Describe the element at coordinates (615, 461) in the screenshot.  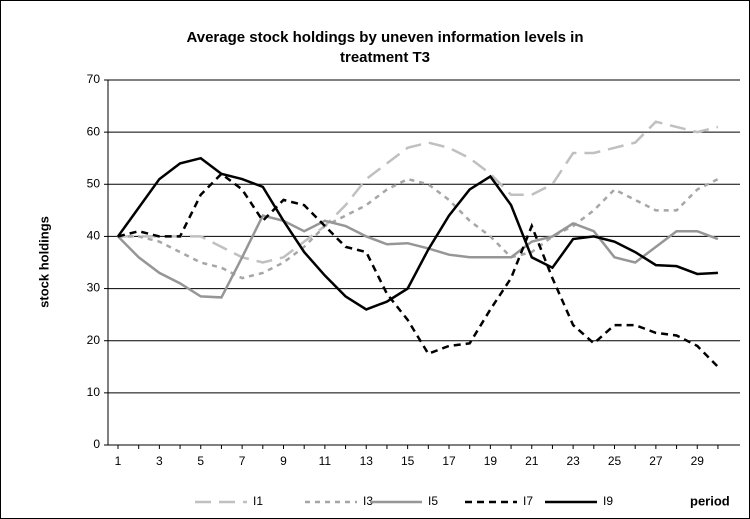
I see `x-tick-label: 25` at that location.